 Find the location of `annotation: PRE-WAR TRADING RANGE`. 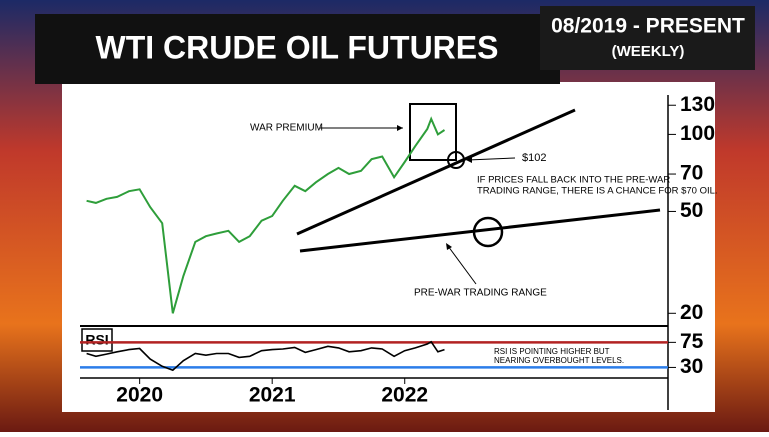

annotation: PRE-WAR TRADING RANGE is located at coordinates (480, 293).